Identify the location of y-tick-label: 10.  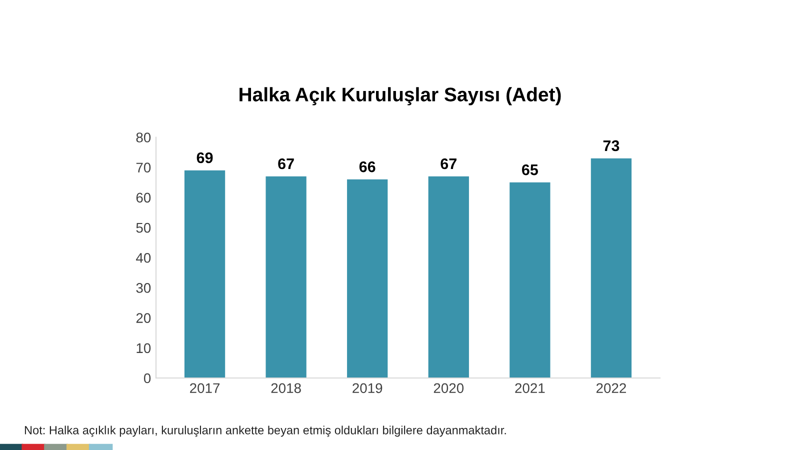
(143, 348).